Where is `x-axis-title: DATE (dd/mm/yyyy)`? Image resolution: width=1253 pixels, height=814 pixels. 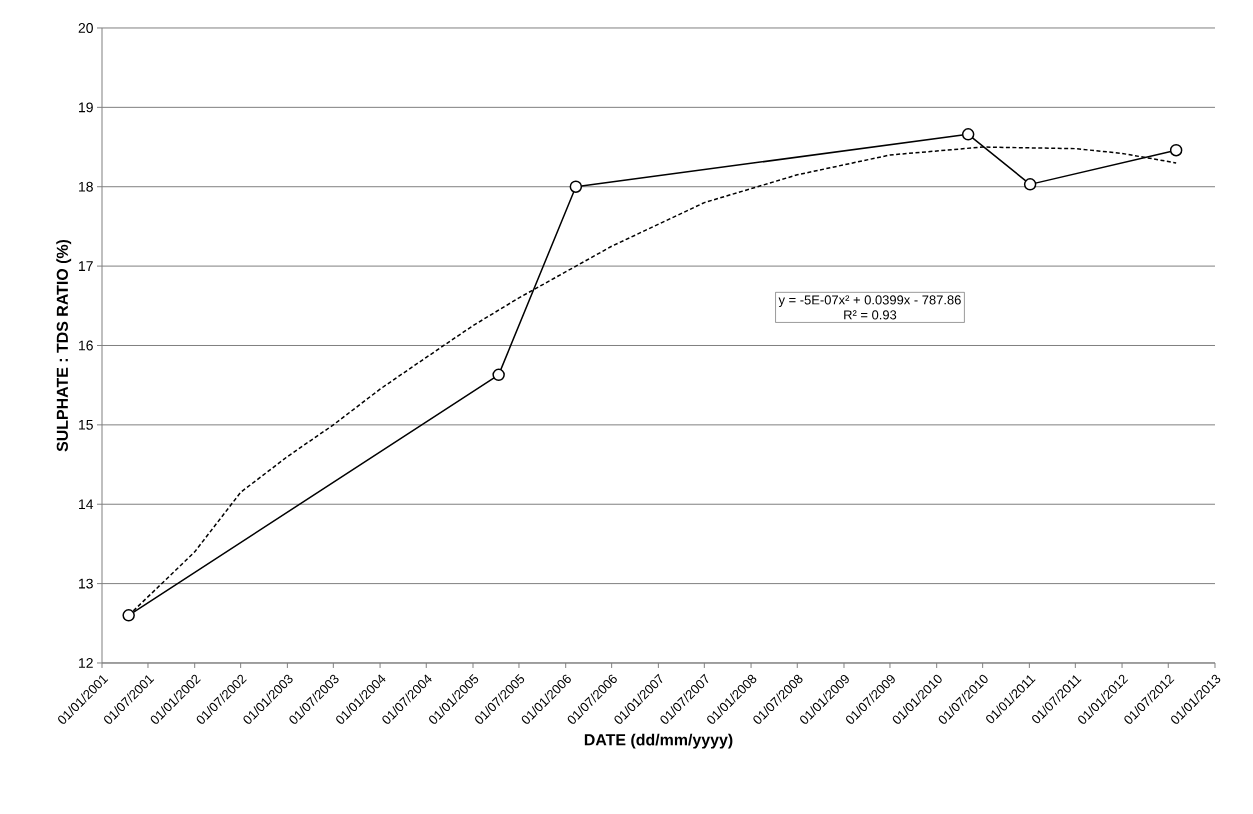
x-axis-title: DATE (dd/mm/yyyy) is located at coordinates (658, 741).